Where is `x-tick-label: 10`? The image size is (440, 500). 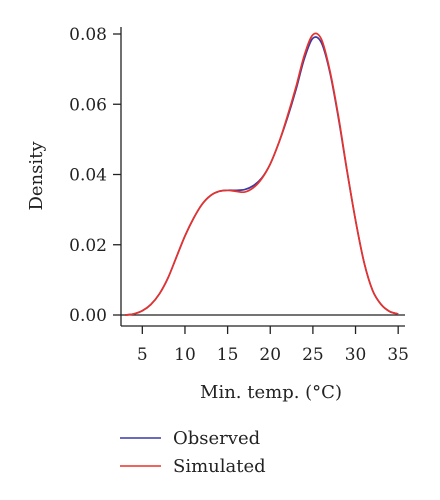
x-tick-label: 10 is located at coordinates (185, 355).